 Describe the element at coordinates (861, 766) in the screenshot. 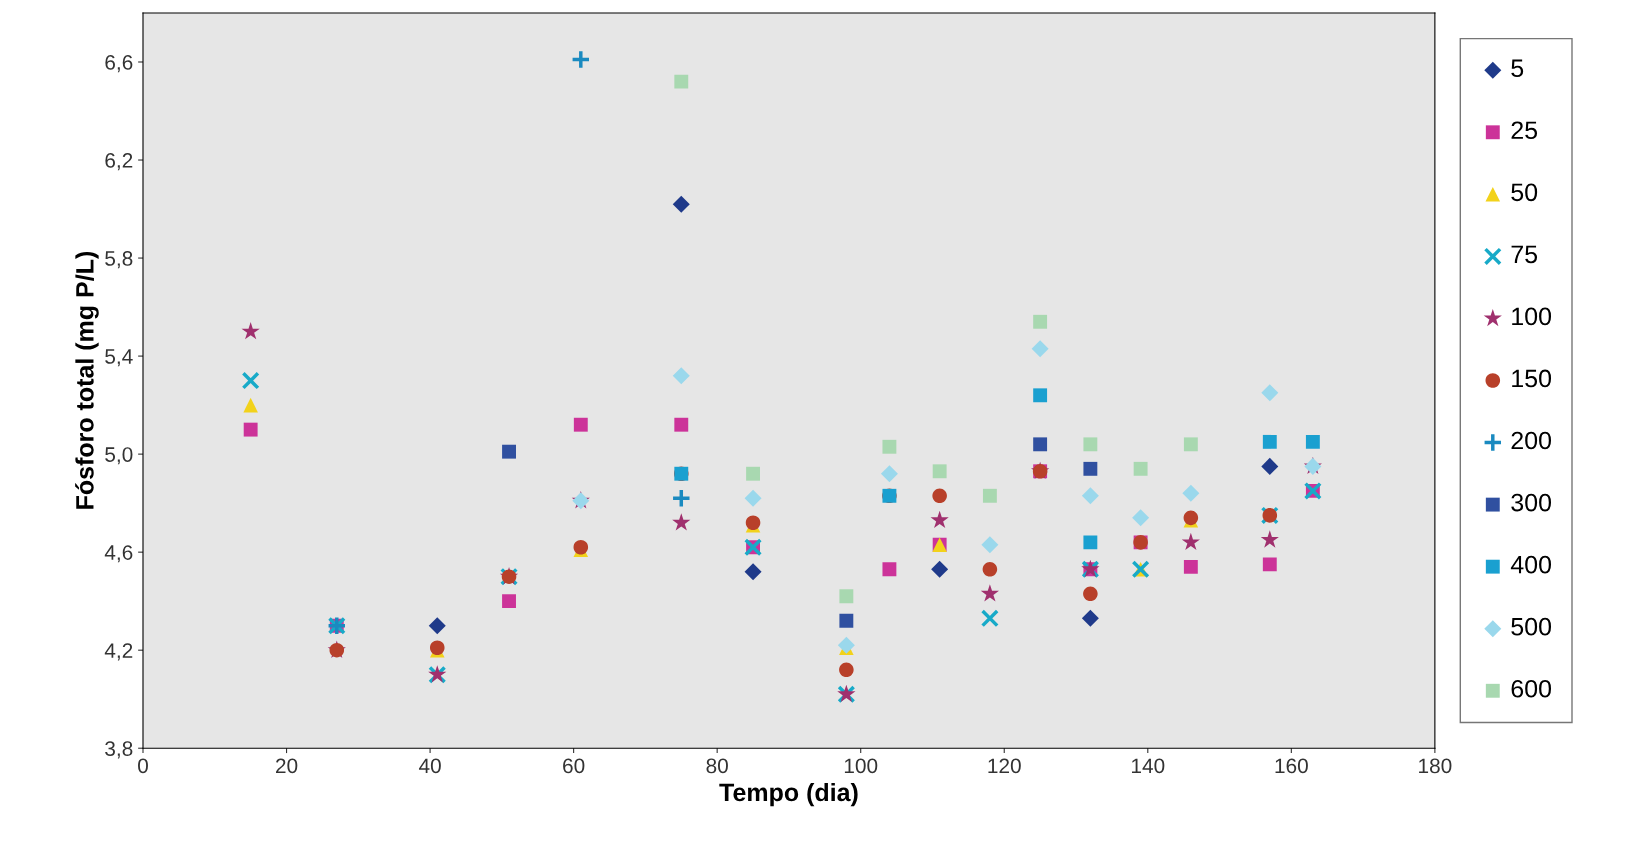

I see `x-tick-label: 100` at that location.